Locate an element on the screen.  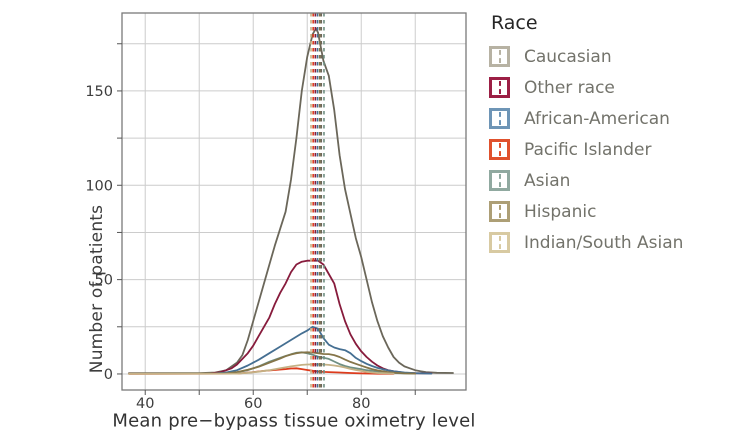
legend-label: Hispanic is located at coordinates (560, 211).